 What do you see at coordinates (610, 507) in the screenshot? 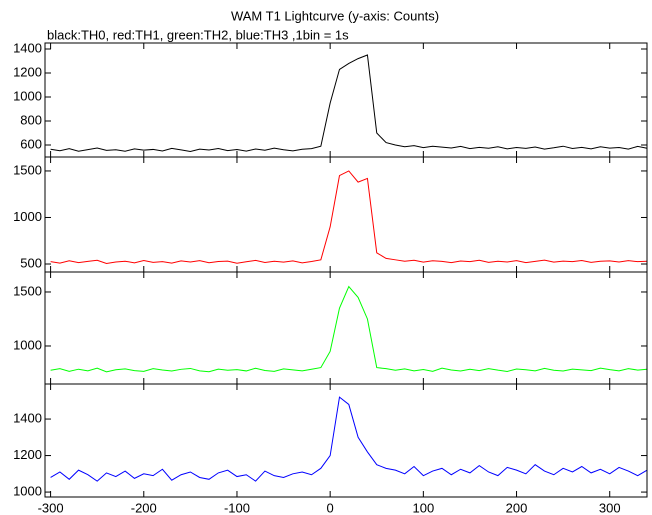
I see `x-tick-label: 300` at bounding box center [610, 507].